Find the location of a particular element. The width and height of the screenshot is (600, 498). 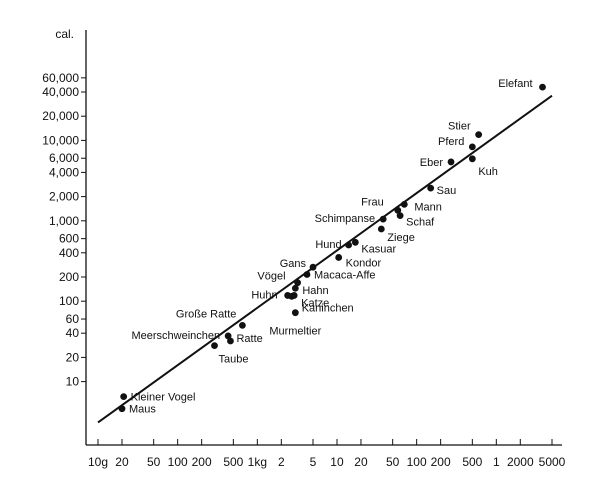

point-label-frau: Frau is located at coordinates (372, 202).